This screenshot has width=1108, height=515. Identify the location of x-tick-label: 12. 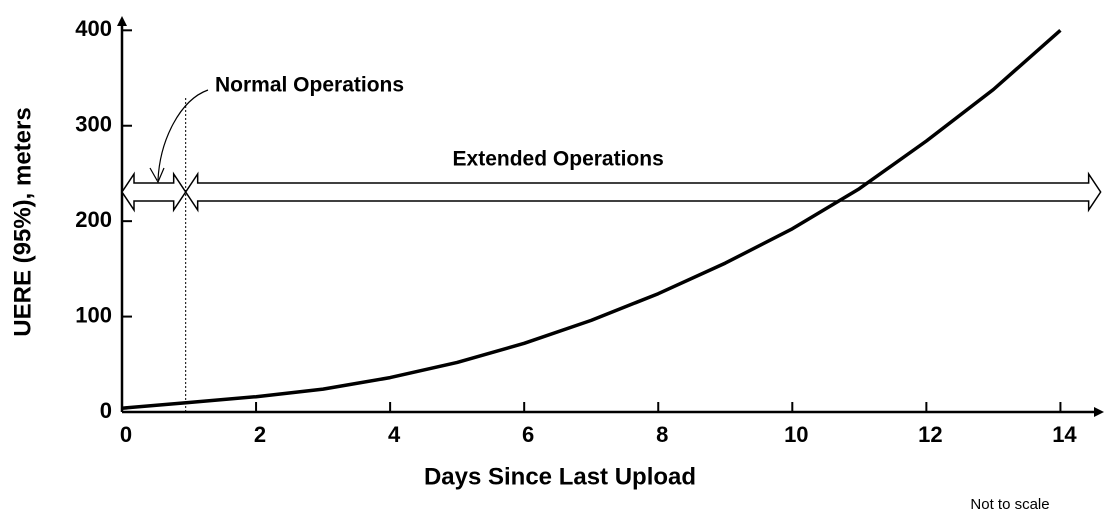
(930, 434).